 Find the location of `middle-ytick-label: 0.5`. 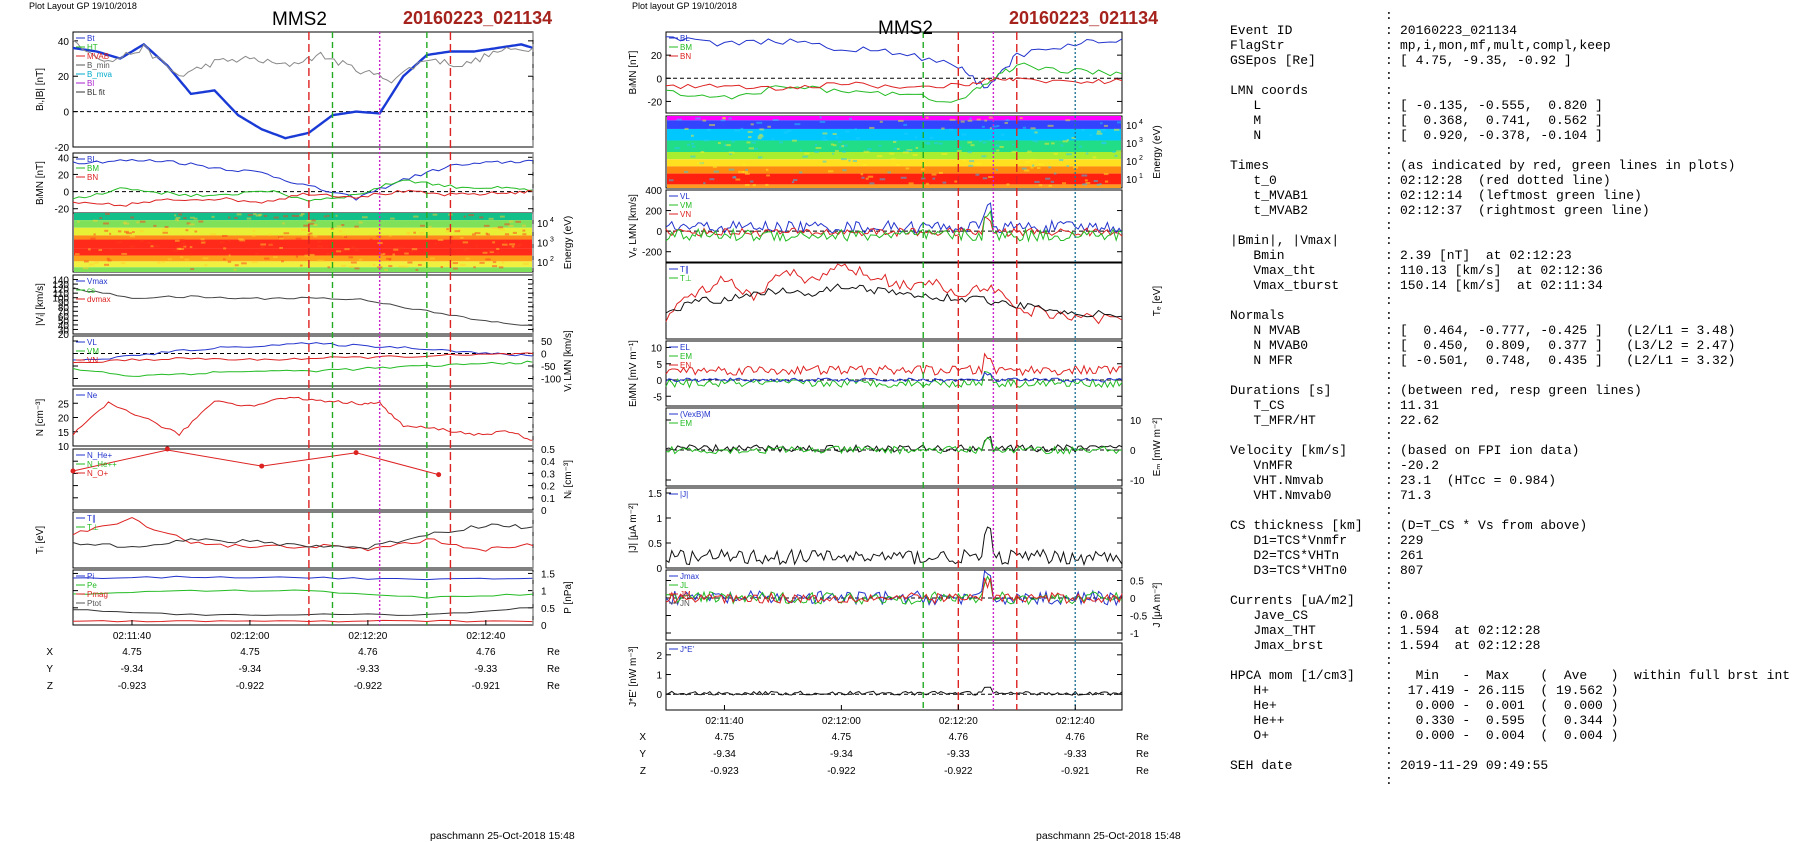

middle-ytick-label: 0.5 is located at coordinates (1137, 582).